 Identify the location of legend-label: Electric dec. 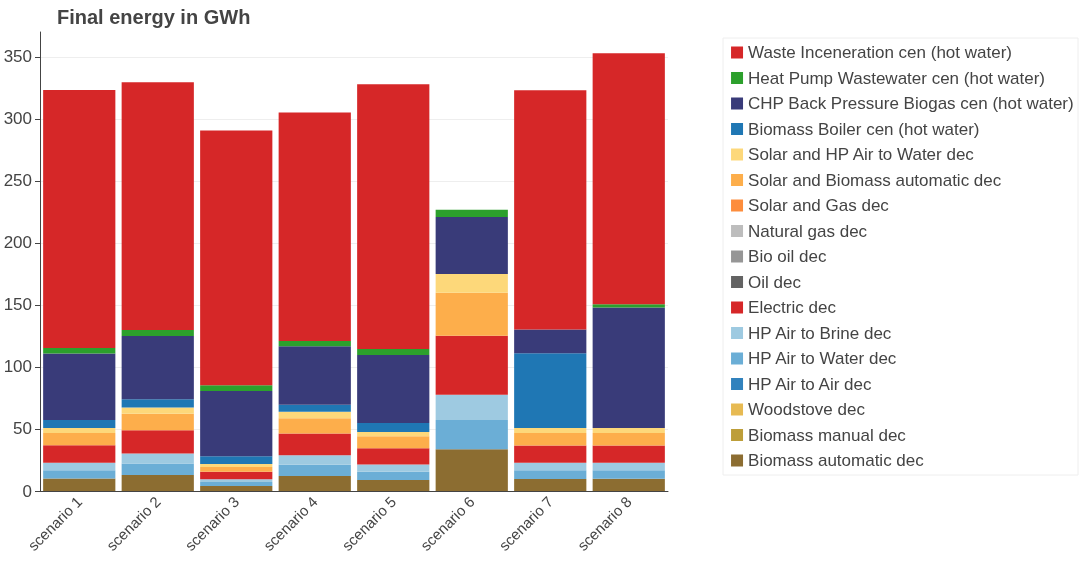
(792, 307).